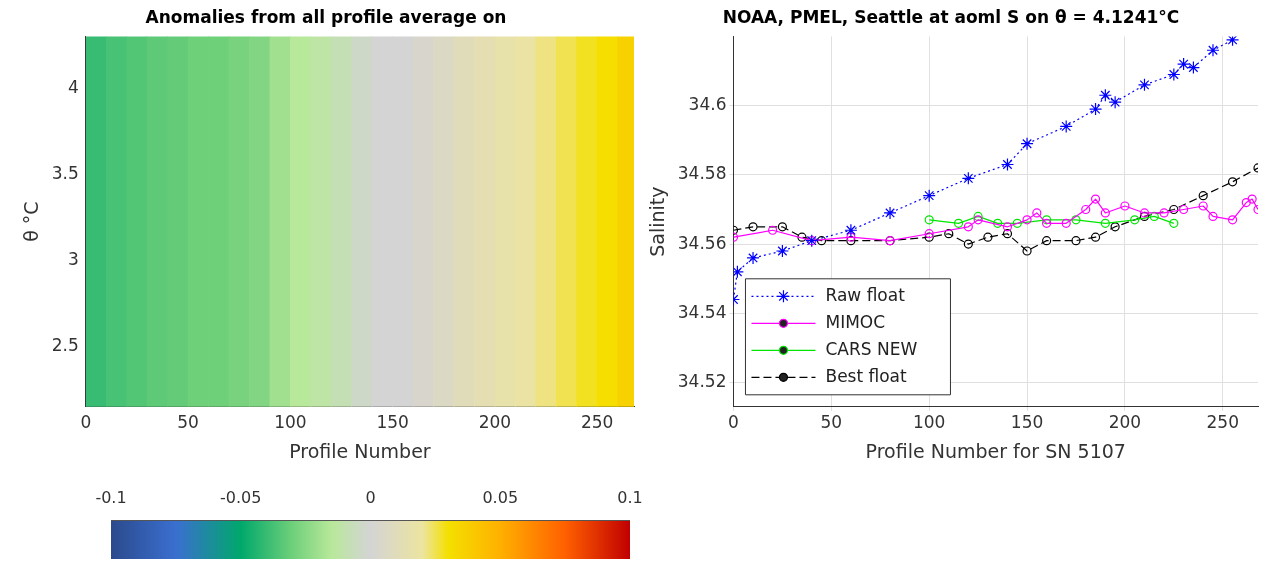 The image size is (1279, 569). Describe the element at coordinates (995, 450) in the screenshot. I see `x-axis-title: Profile Number for SN 5107` at that location.